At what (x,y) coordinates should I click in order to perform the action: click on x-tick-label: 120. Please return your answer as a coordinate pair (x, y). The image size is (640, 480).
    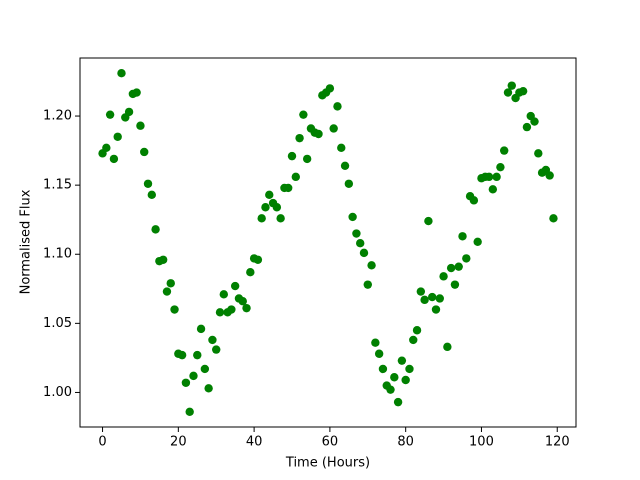
    Looking at the image, I should click on (557, 442).